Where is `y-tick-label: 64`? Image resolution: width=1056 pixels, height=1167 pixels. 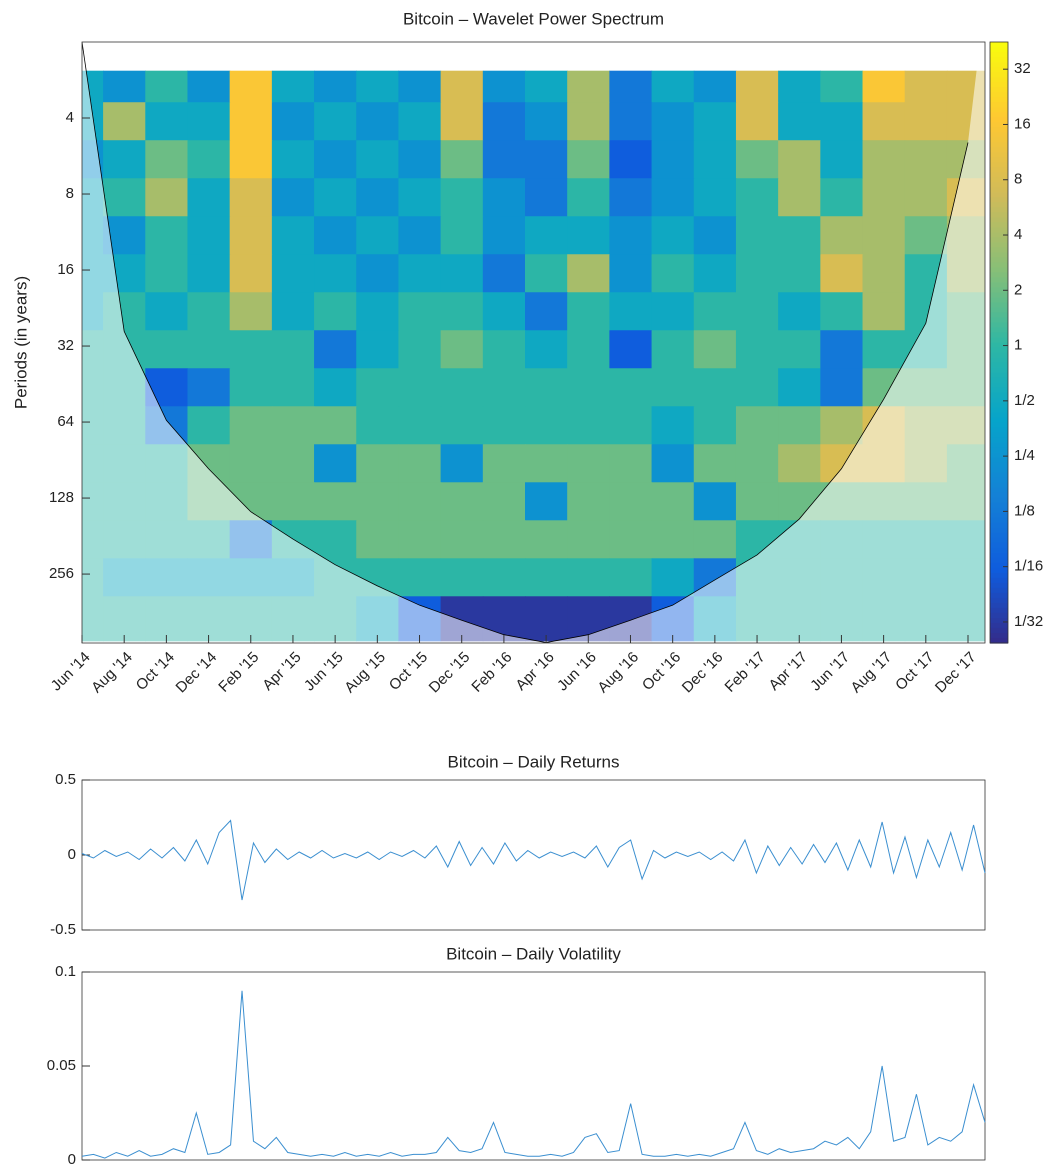
y-tick-label: 64 is located at coordinates (65, 421).